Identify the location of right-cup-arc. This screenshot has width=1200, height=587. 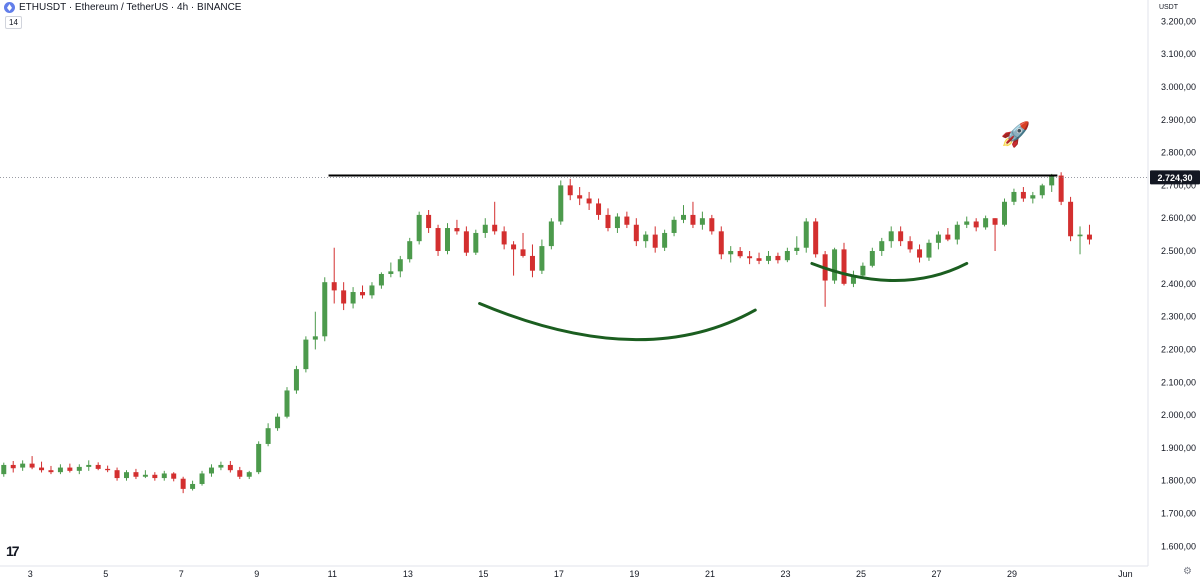
(889, 271).